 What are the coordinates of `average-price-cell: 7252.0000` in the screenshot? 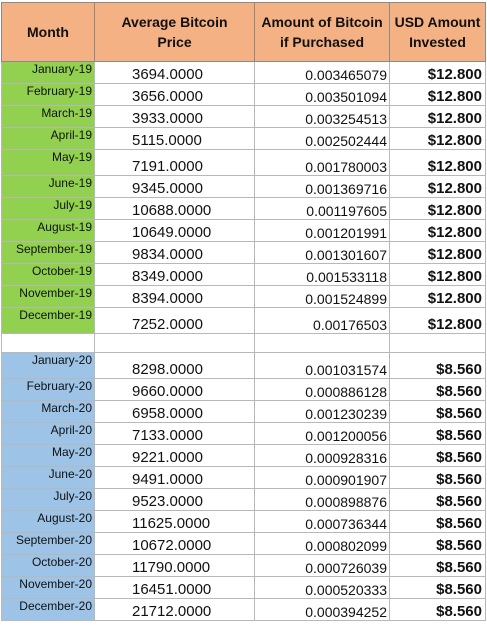 It's located at (174, 320).